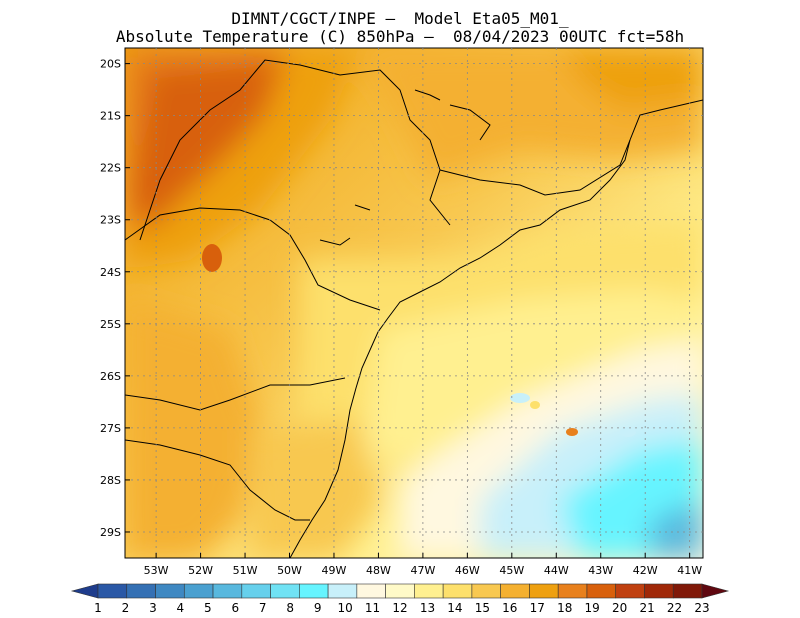 The image size is (800, 618). Describe the element at coordinates (110, 116) in the screenshot. I see `lat-label: 21S` at that location.